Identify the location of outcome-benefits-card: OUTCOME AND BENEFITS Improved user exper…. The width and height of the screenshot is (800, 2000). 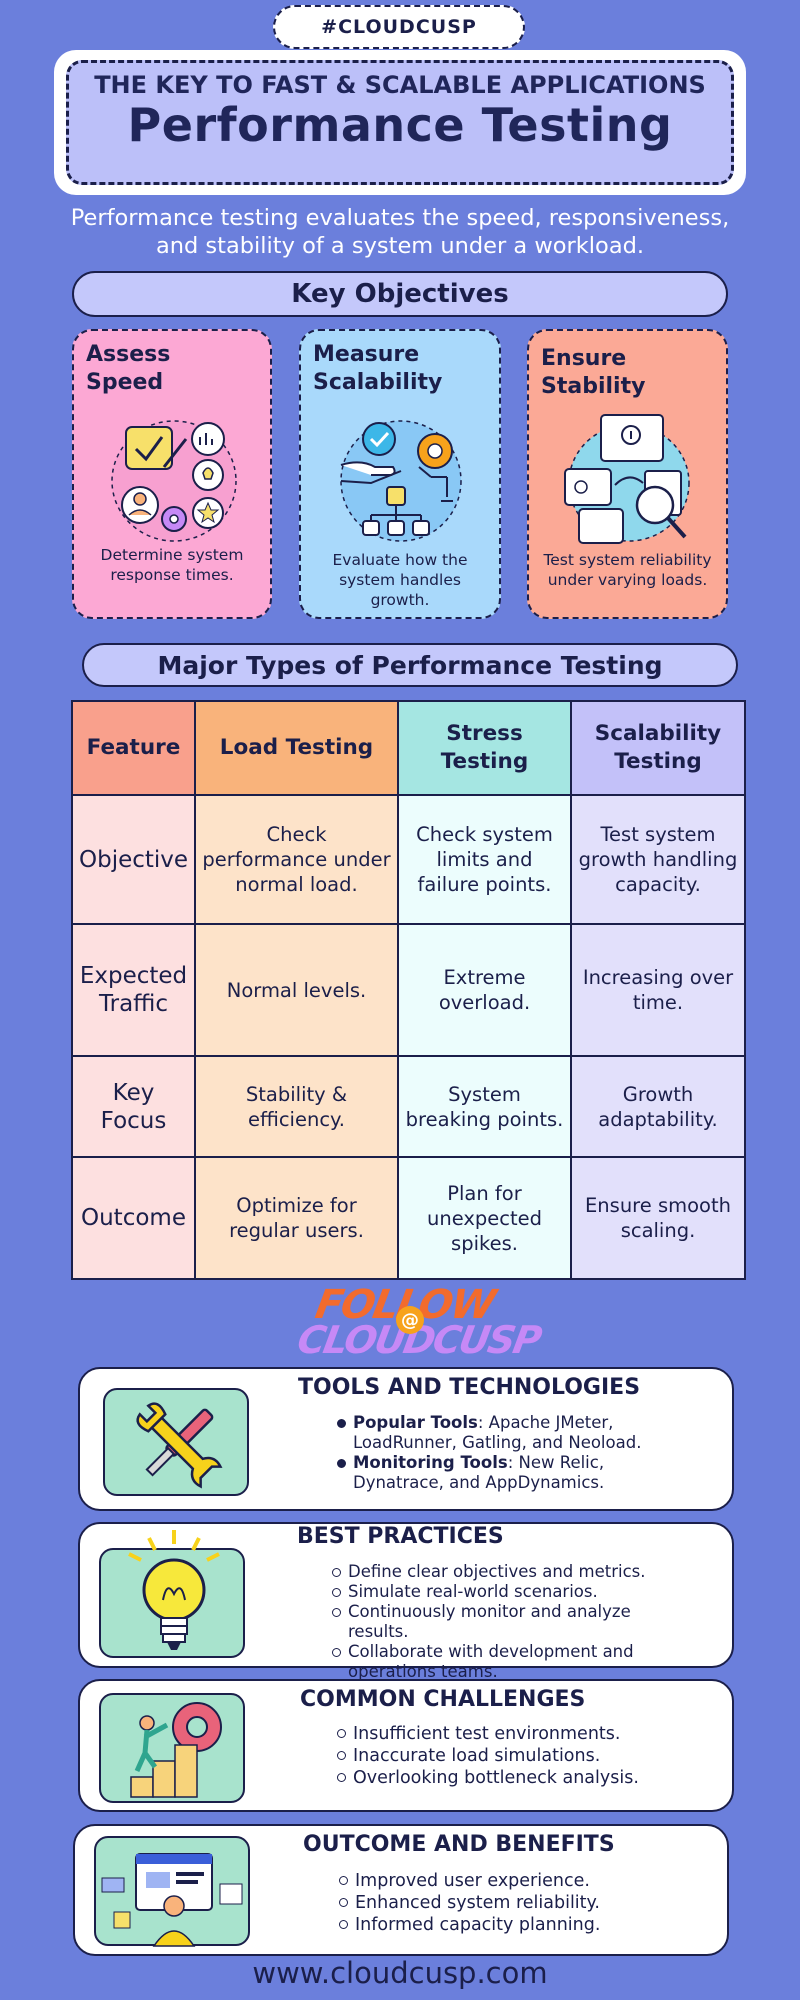
(401, 1890).